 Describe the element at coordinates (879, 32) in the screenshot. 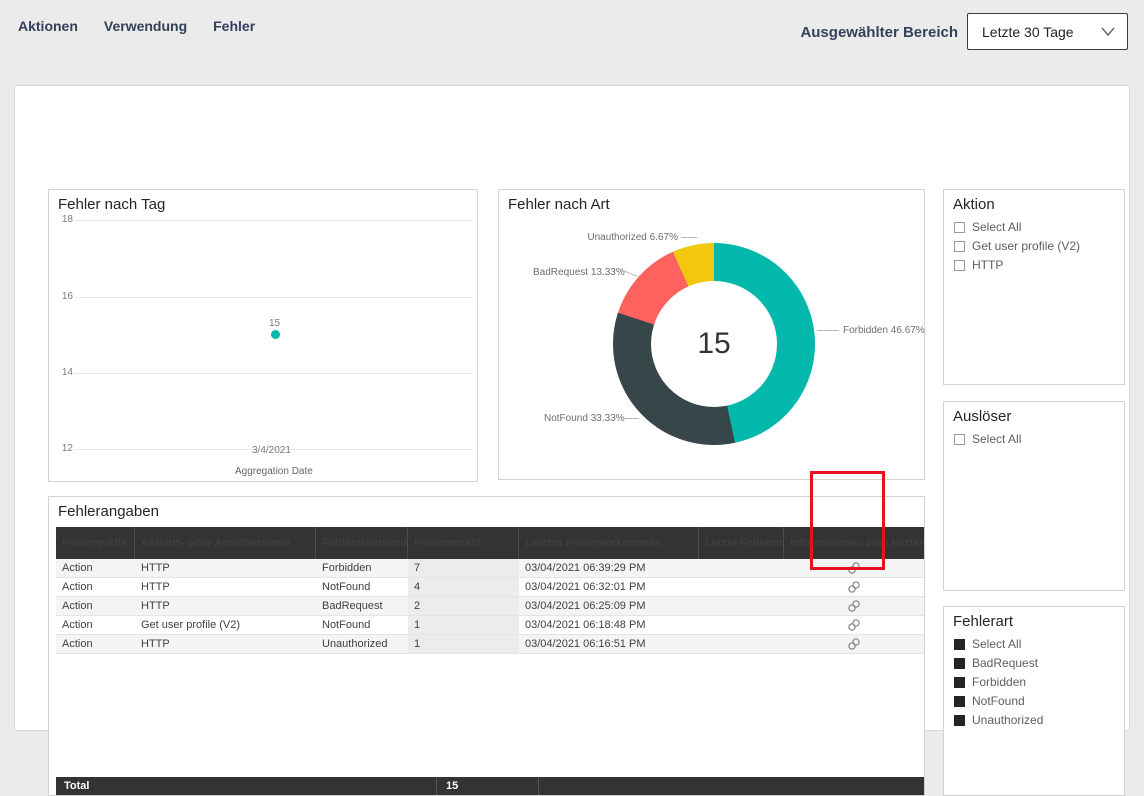

I see `selected-range-label: Ausgewählter Bereich` at that location.